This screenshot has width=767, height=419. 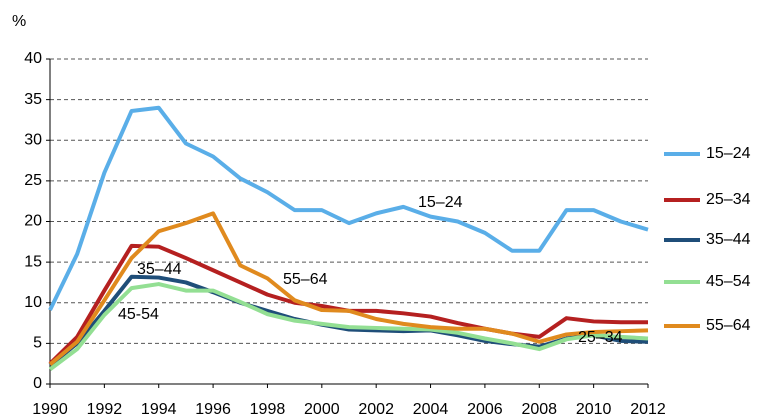 I want to click on annotation: 45-54, so click(x=138, y=314).